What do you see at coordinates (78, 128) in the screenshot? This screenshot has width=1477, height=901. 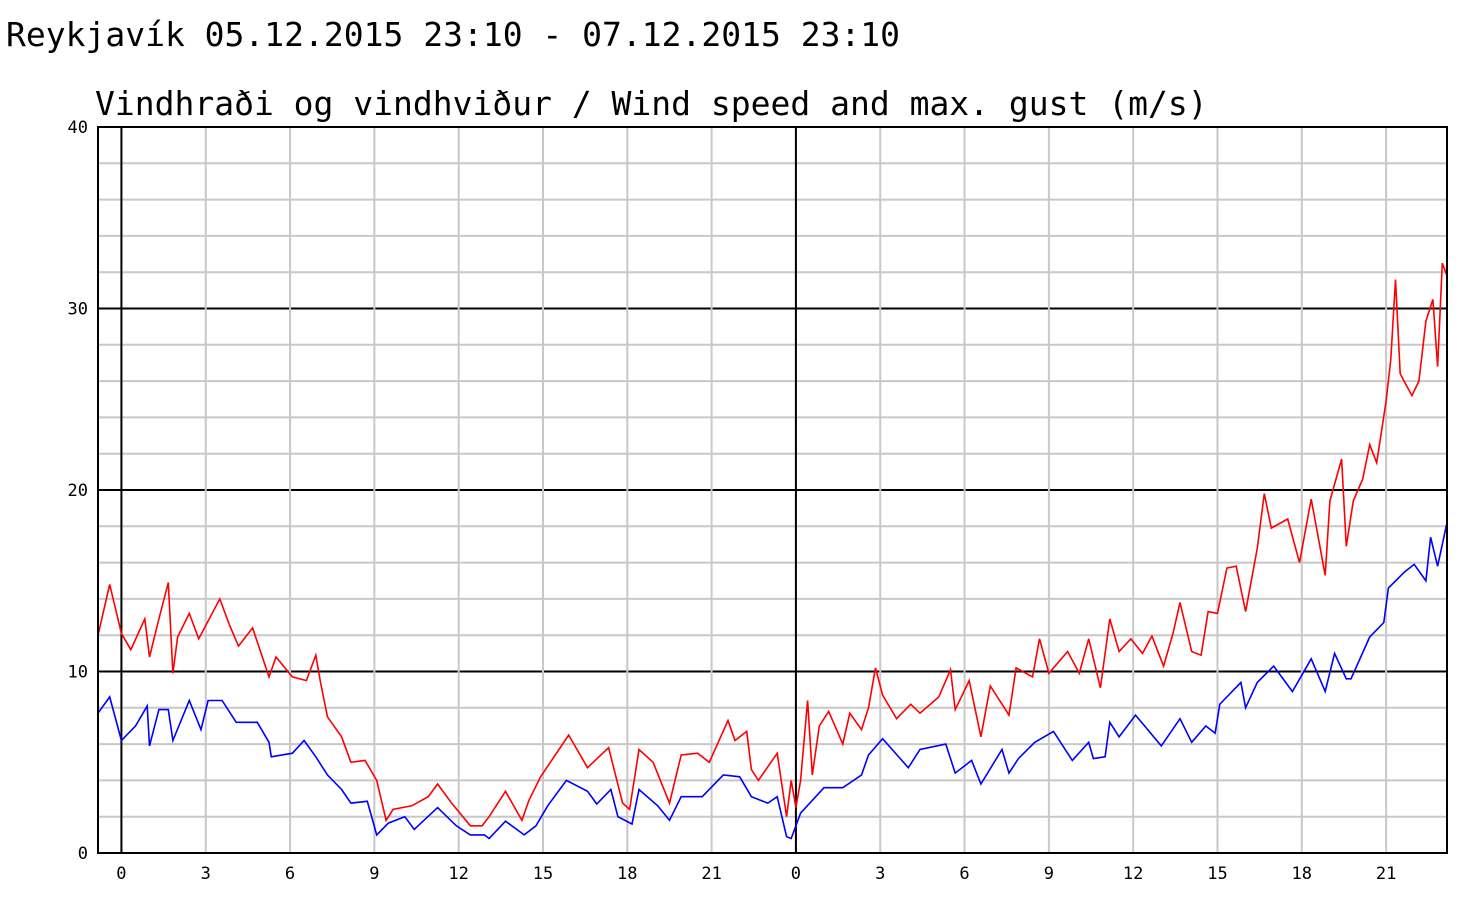 I see `y-tick-label: 40` at bounding box center [78, 128].